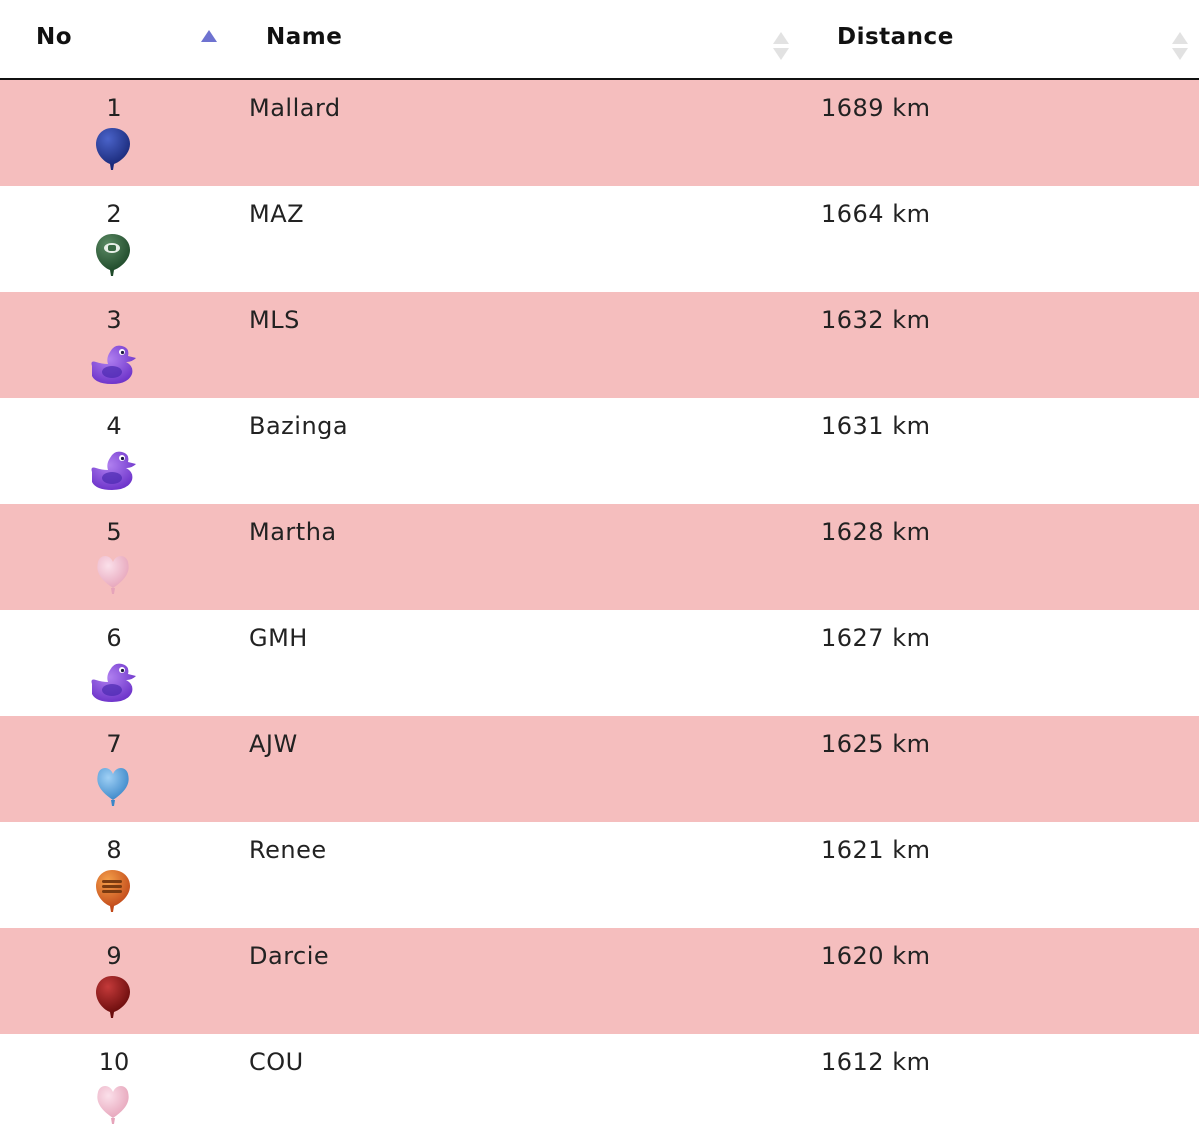 This screenshot has width=1202, height=1142. I want to click on table-row: 4 Bazinga 1631 km, so click(599, 451).